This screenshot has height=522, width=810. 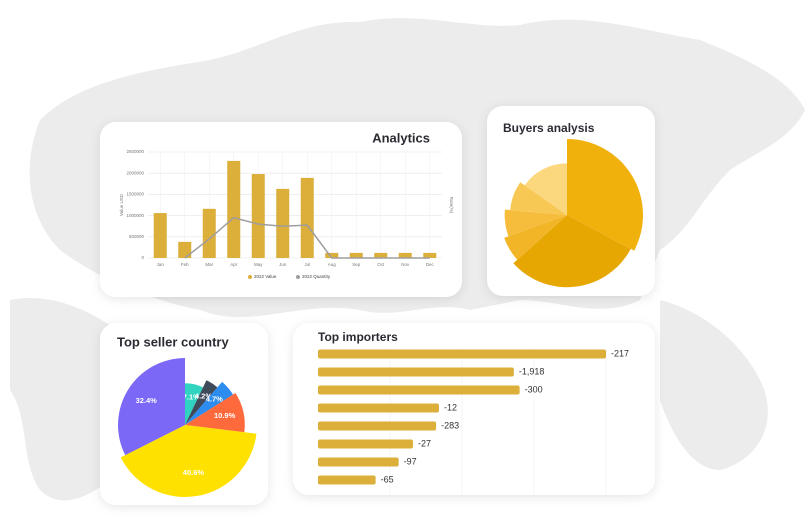 I want to click on x-tick-label: May, so click(x=258, y=264).